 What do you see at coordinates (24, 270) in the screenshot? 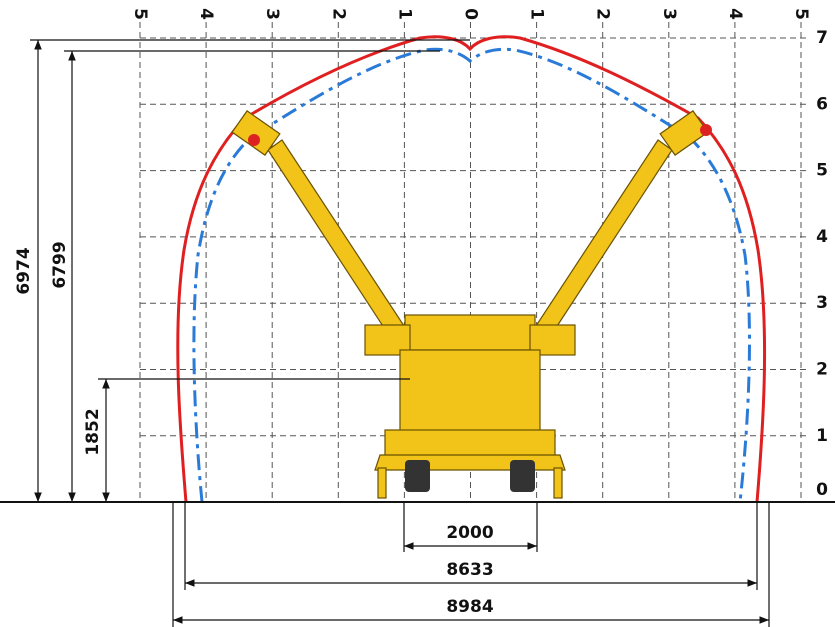
I see `height-max-label: 6974` at bounding box center [24, 270].